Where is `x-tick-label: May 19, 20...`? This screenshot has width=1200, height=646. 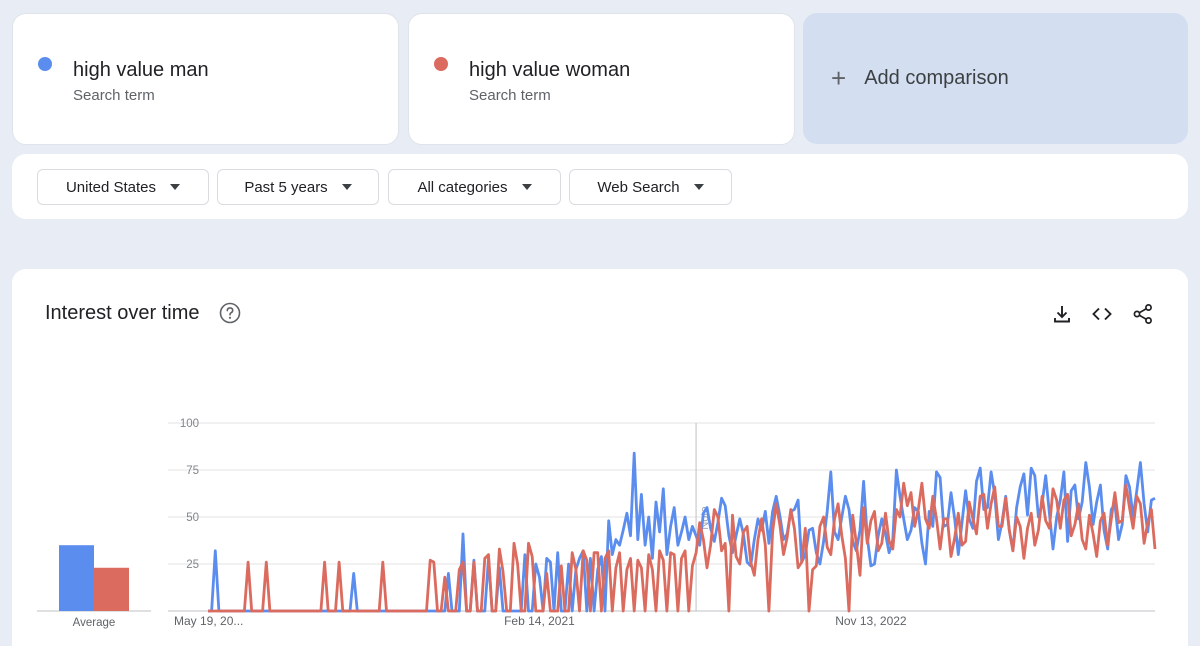
x-tick-label: May 19, 20... is located at coordinates (208, 621).